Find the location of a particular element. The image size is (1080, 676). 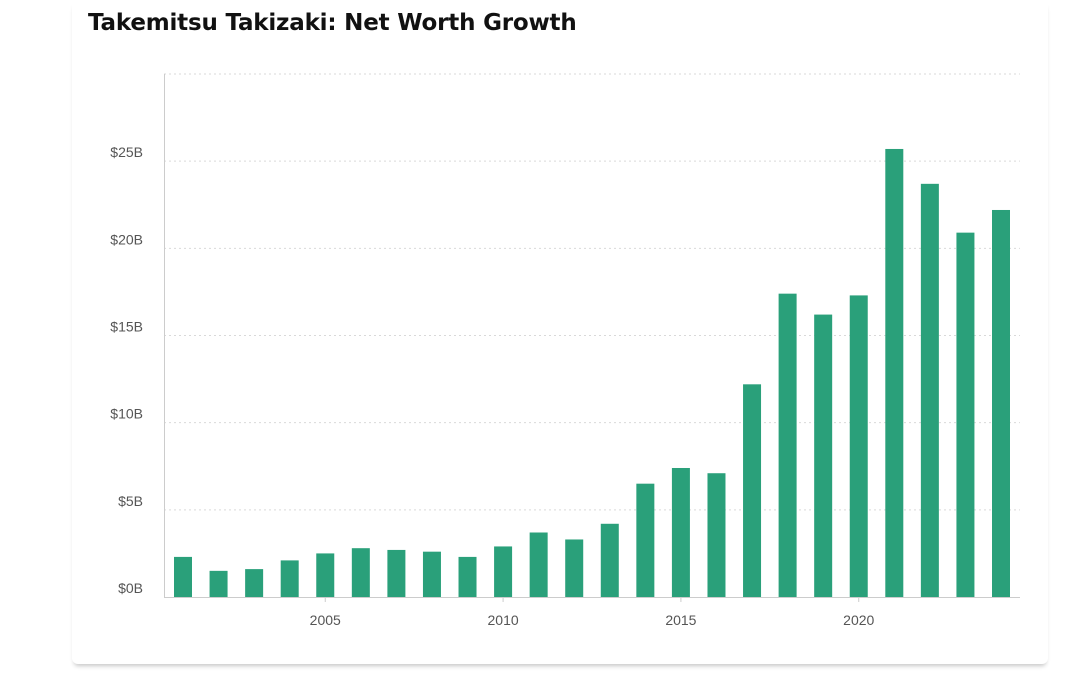

bar-2007 is located at coordinates (396, 573).